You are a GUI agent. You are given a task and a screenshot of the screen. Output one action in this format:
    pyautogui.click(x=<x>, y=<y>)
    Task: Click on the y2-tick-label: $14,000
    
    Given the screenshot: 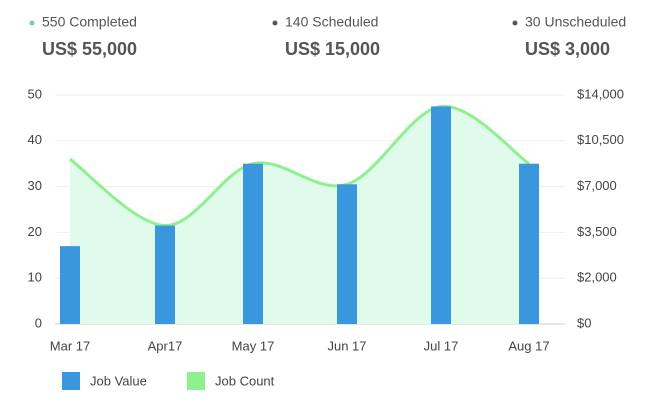 What is the action you would take?
    pyautogui.click(x=600, y=93)
    